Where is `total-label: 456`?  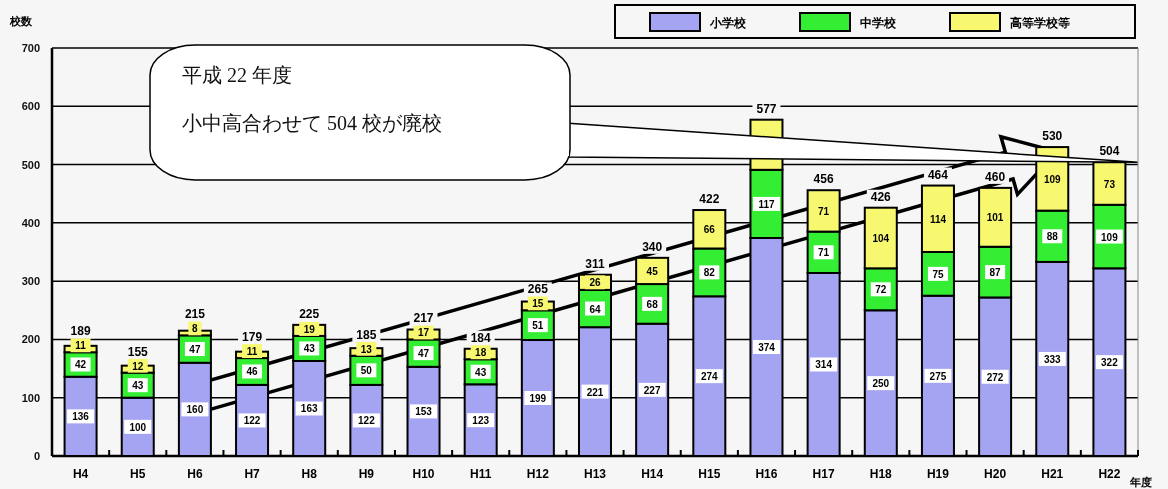 total-label: 456 is located at coordinates (823, 179).